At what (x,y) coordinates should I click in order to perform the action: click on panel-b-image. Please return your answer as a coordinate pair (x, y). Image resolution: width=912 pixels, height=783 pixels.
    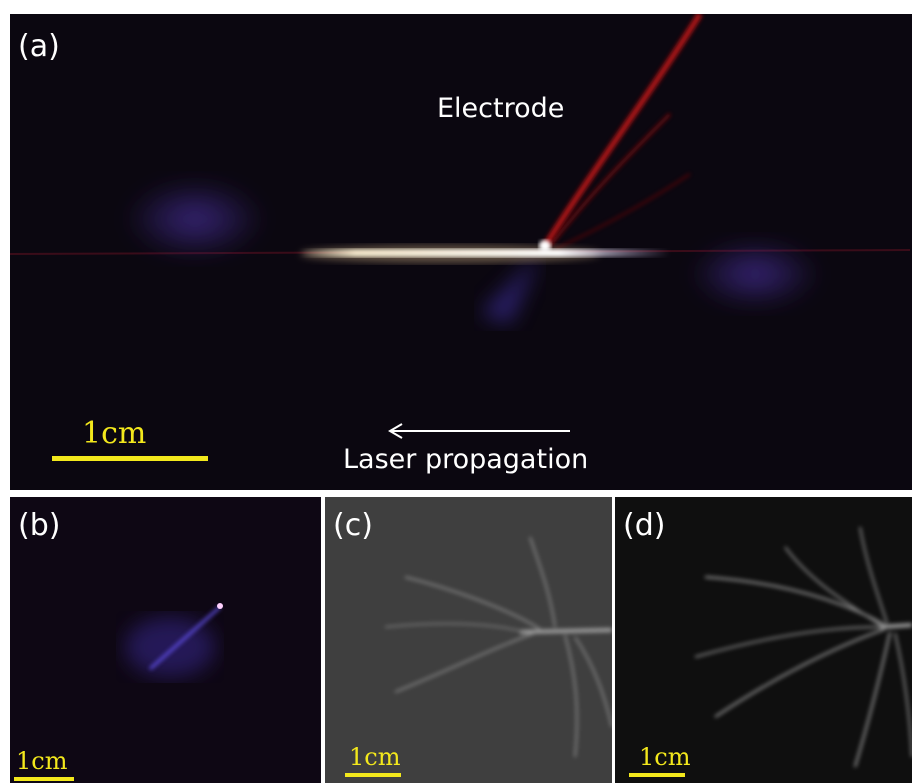
    Looking at the image, I should click on (174, 640).